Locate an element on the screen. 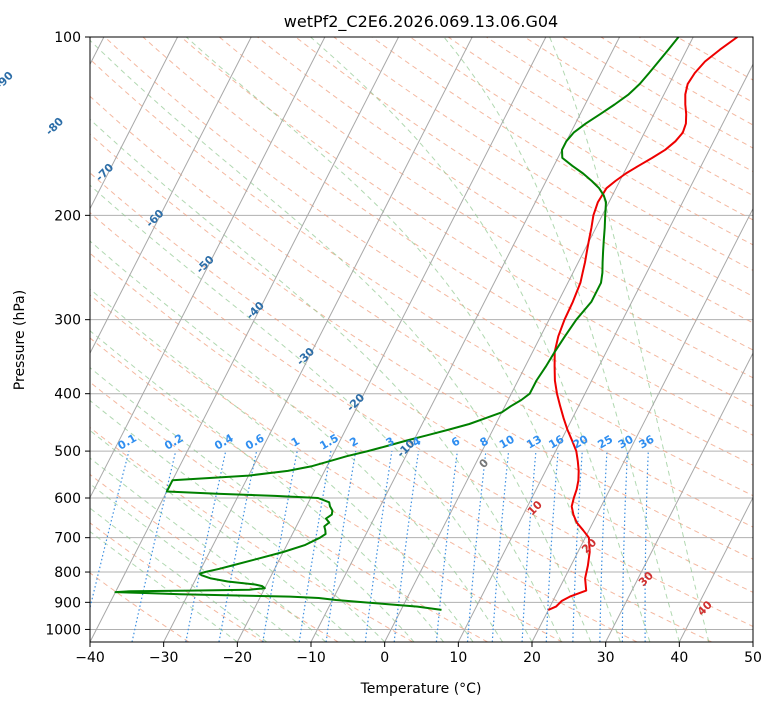 This screenshot has height=708, width=775. y-axis-label: Pressure (hPa) is located at coordinates (20, 340).